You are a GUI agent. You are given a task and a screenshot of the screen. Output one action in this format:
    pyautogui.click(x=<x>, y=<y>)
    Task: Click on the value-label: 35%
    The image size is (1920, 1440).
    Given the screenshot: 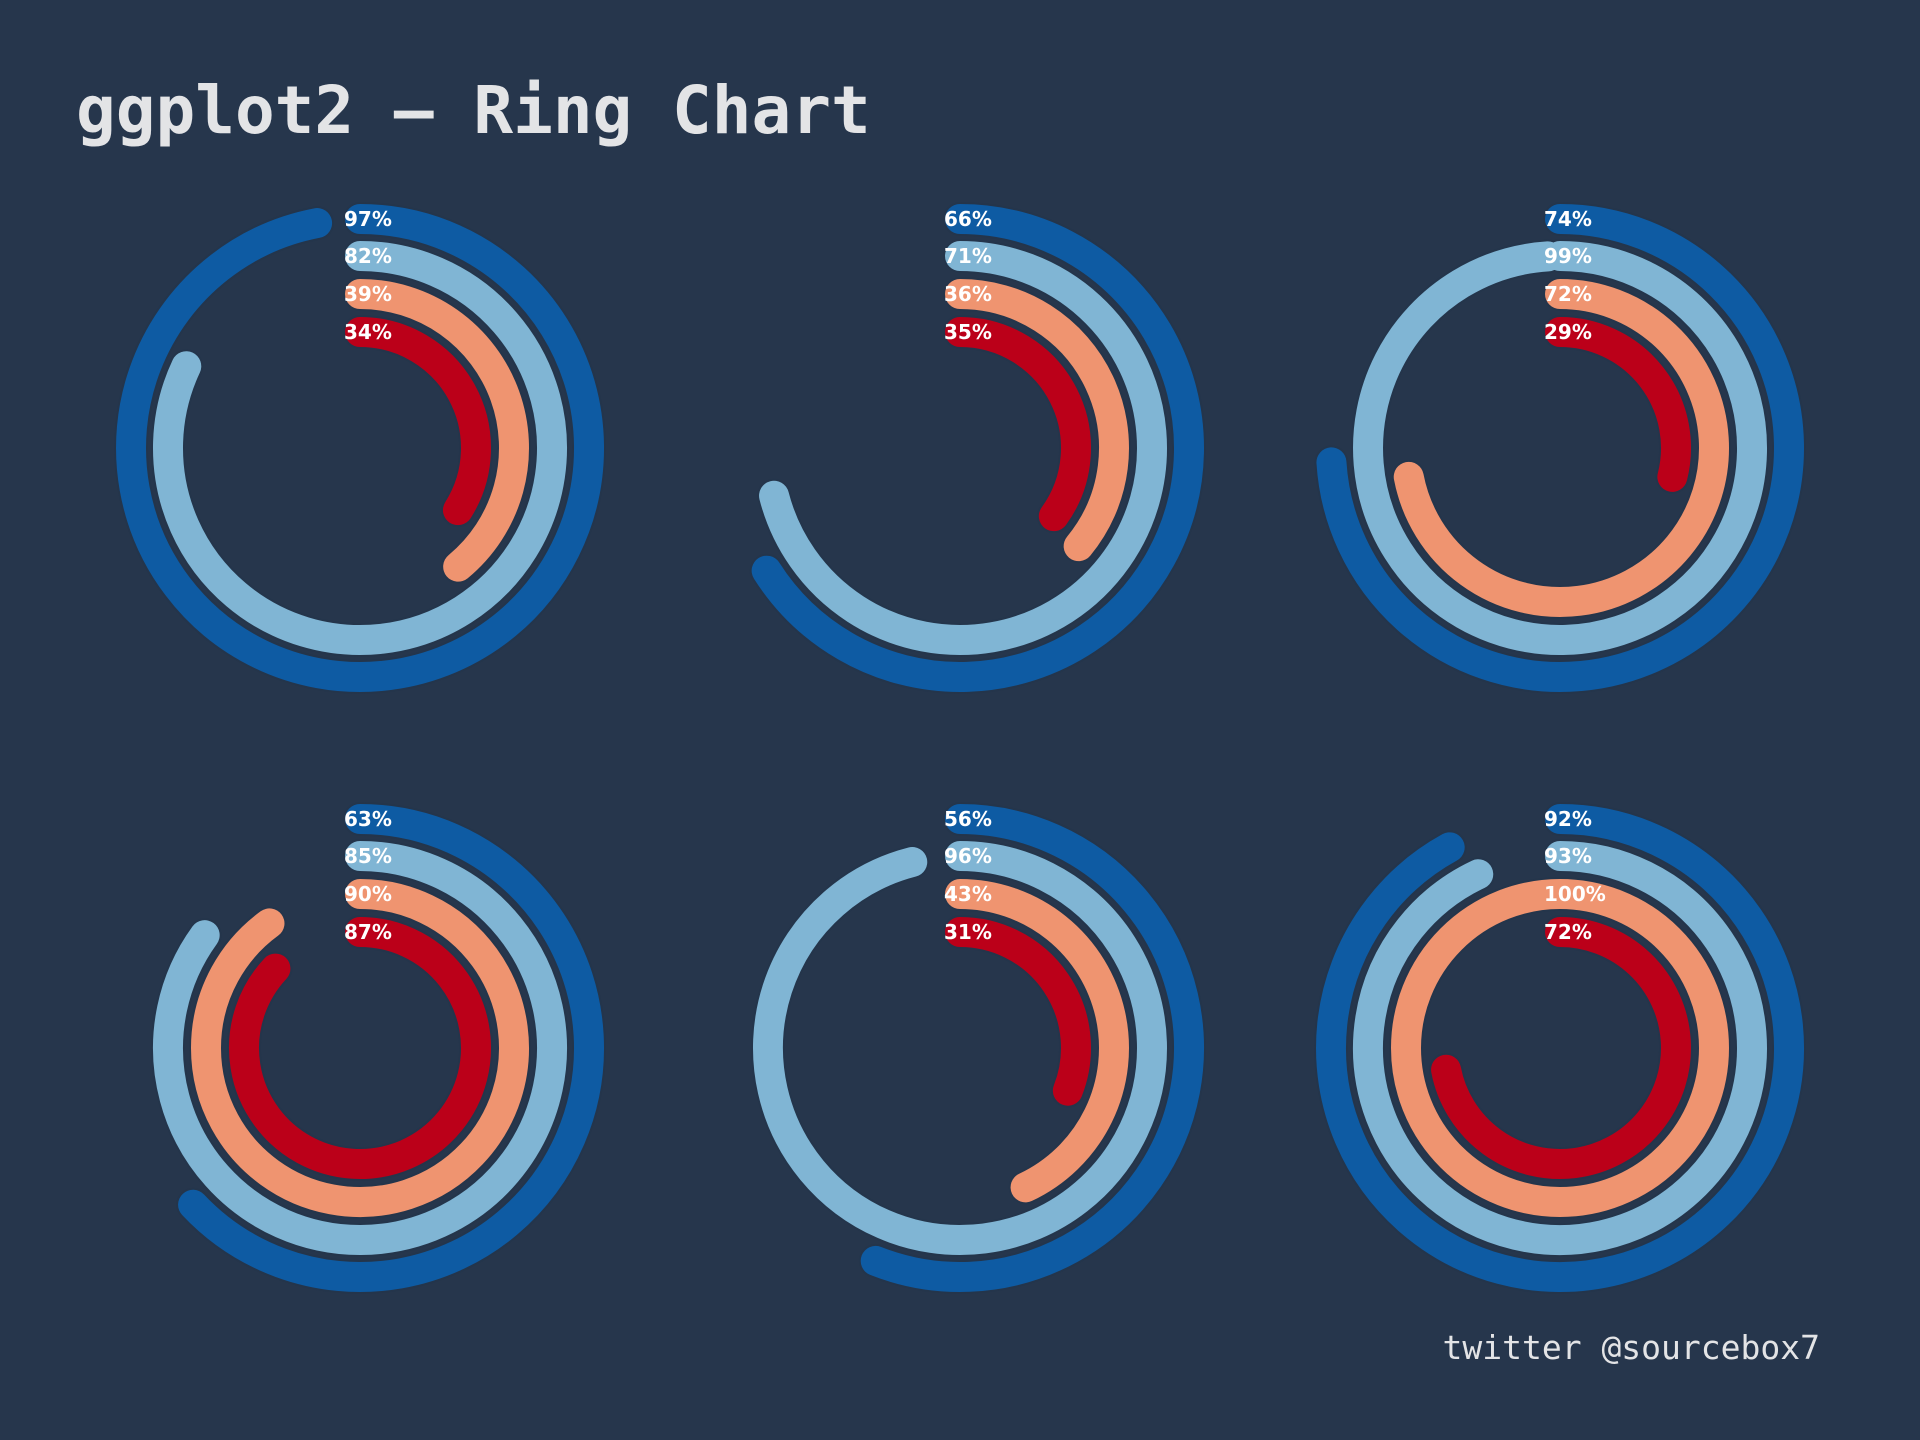 What is the action you would take?
    pyautogui.click(x=968, y=332)
    